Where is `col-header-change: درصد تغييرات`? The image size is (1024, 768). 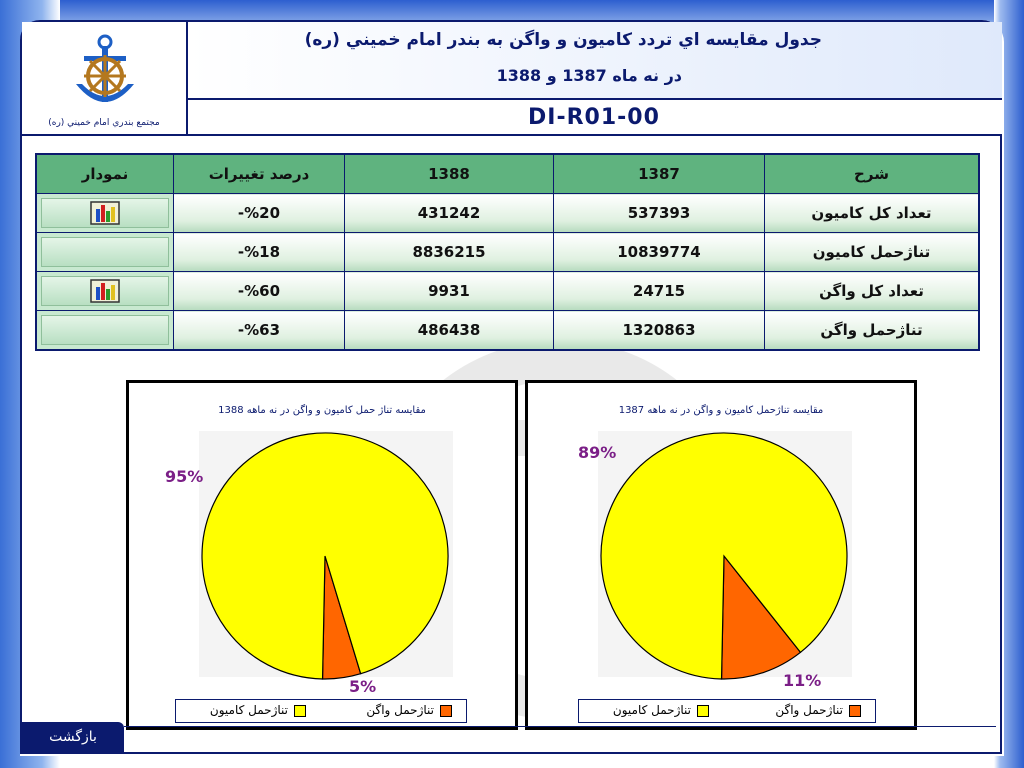
col-header-change: درصد تغييرات is located at coordinates (259, 173).